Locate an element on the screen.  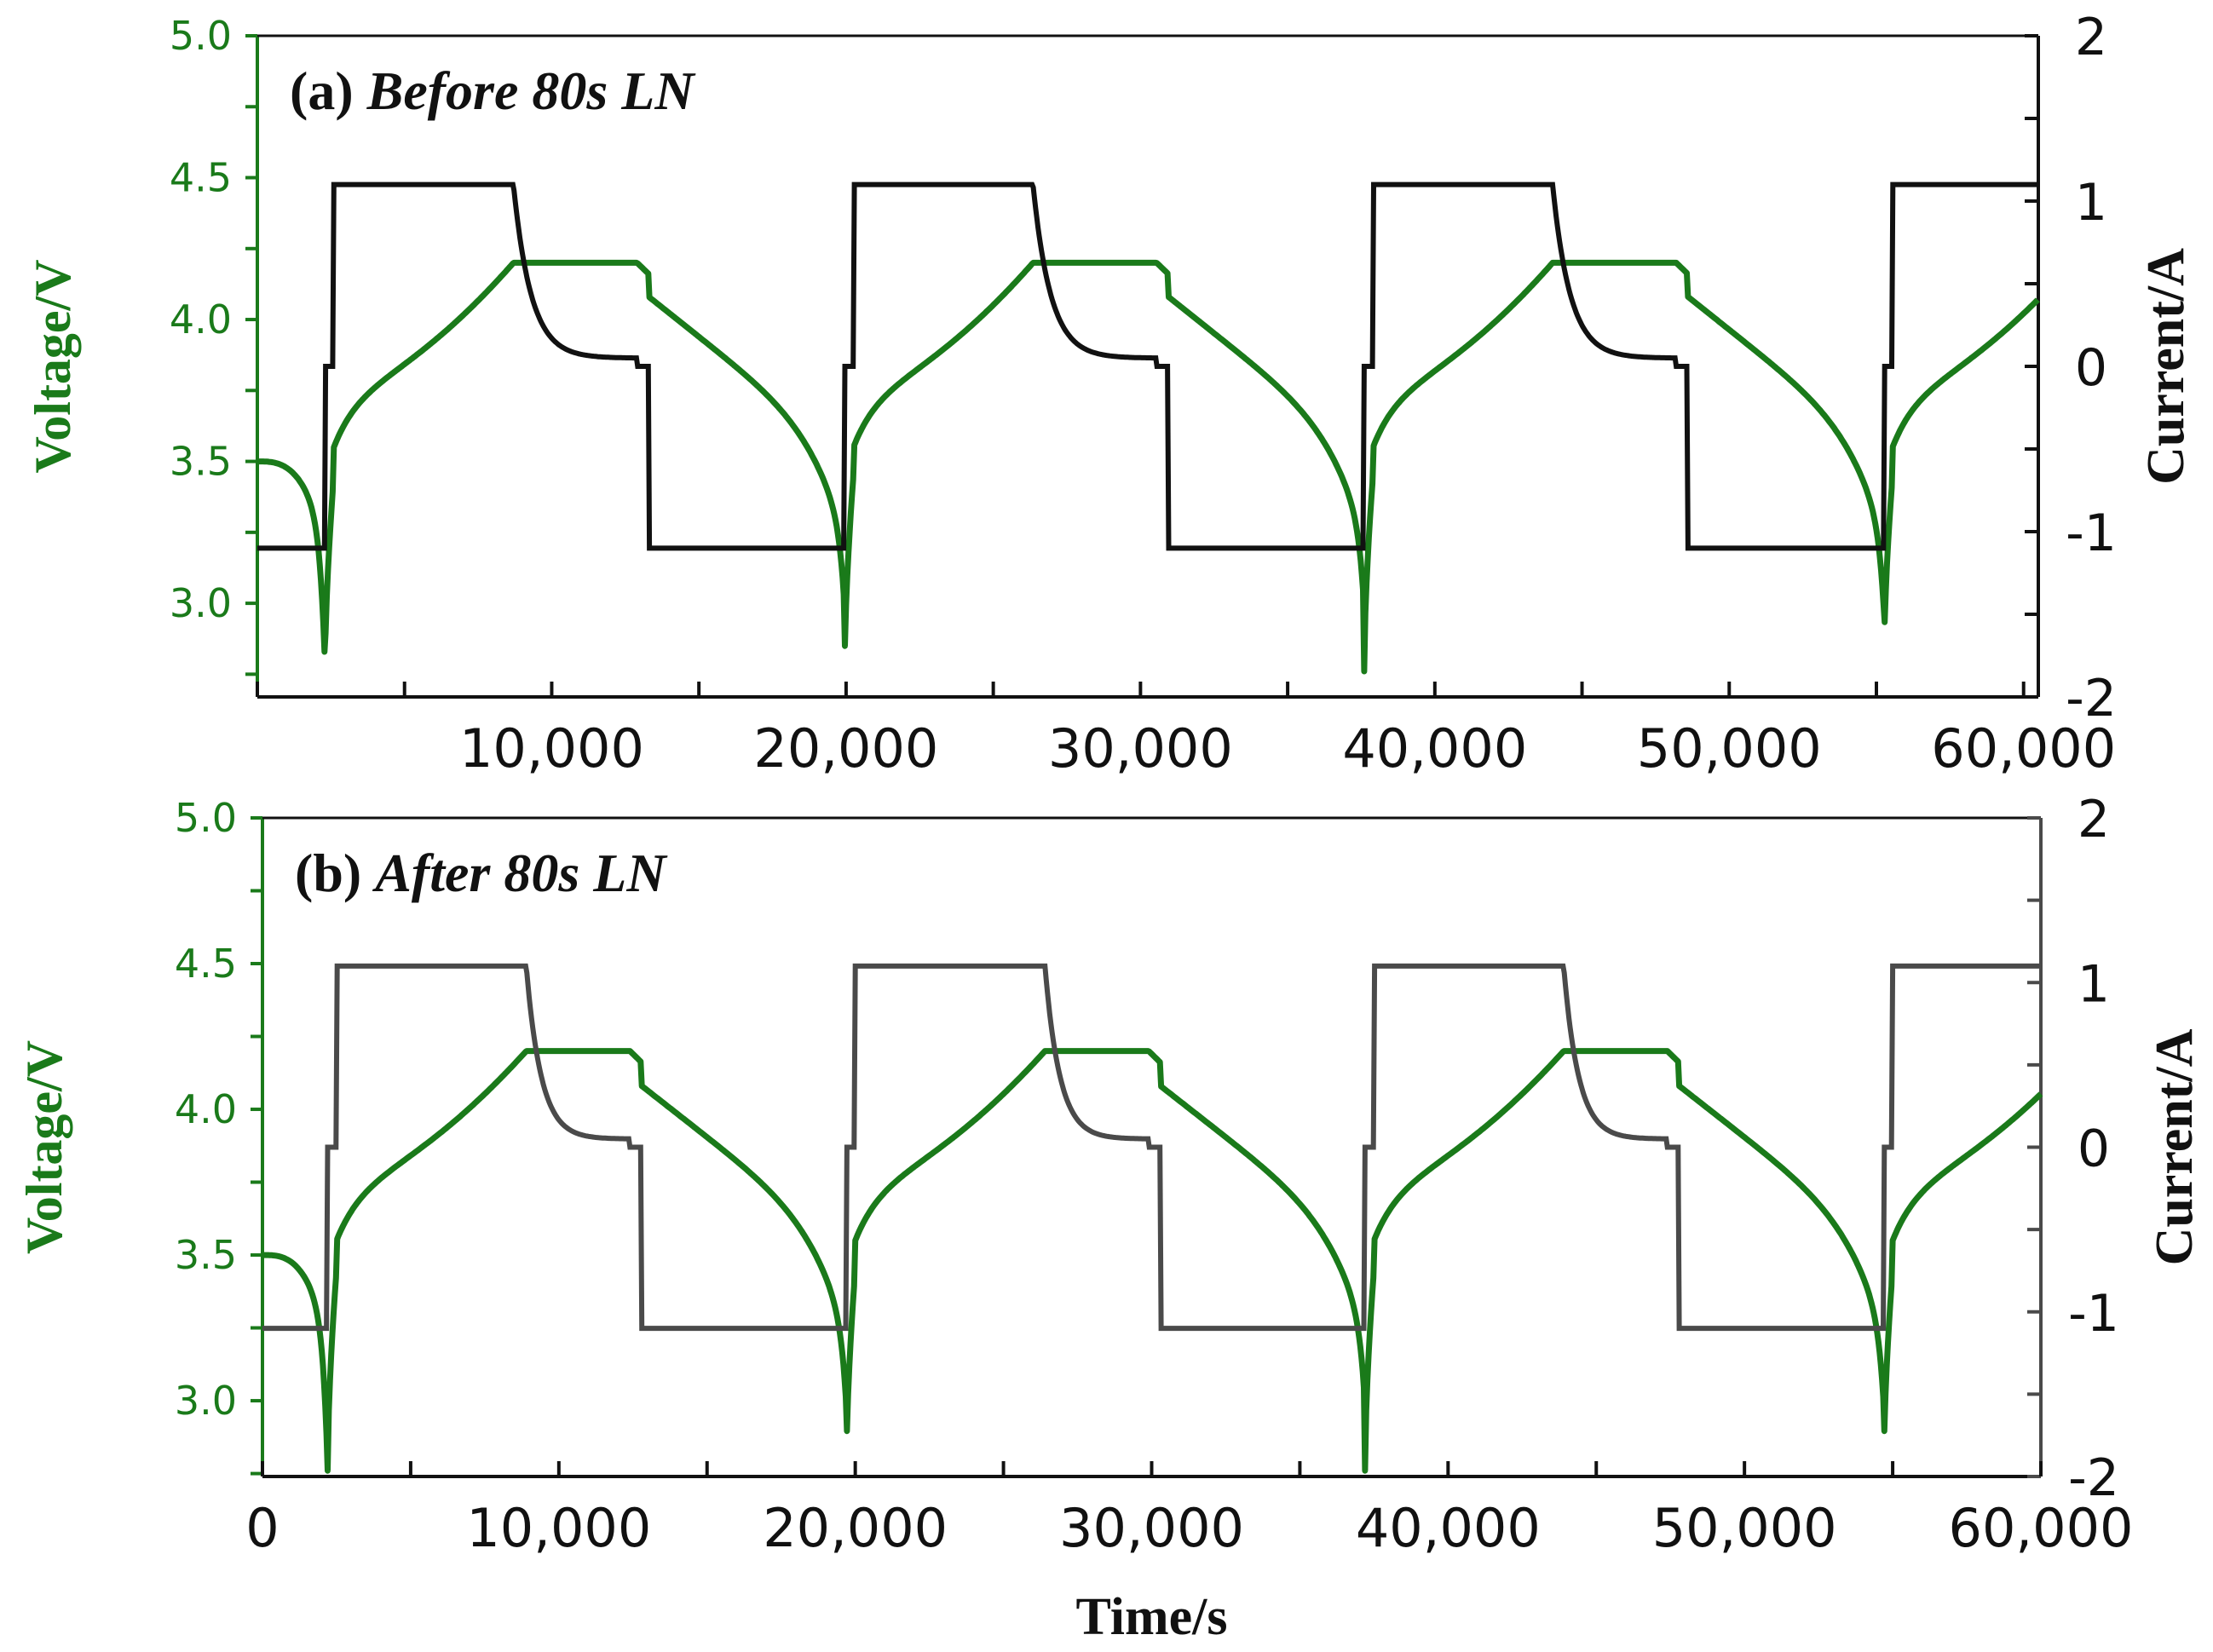
panel-title: (a) Before 80s LN is located at coordinates (493, 90).